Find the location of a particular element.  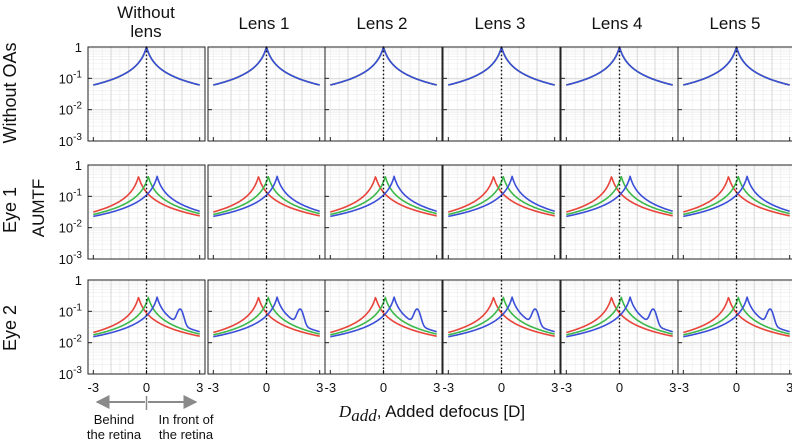

annotation-right-line-2: the retina is located at coordinates (186, 434).